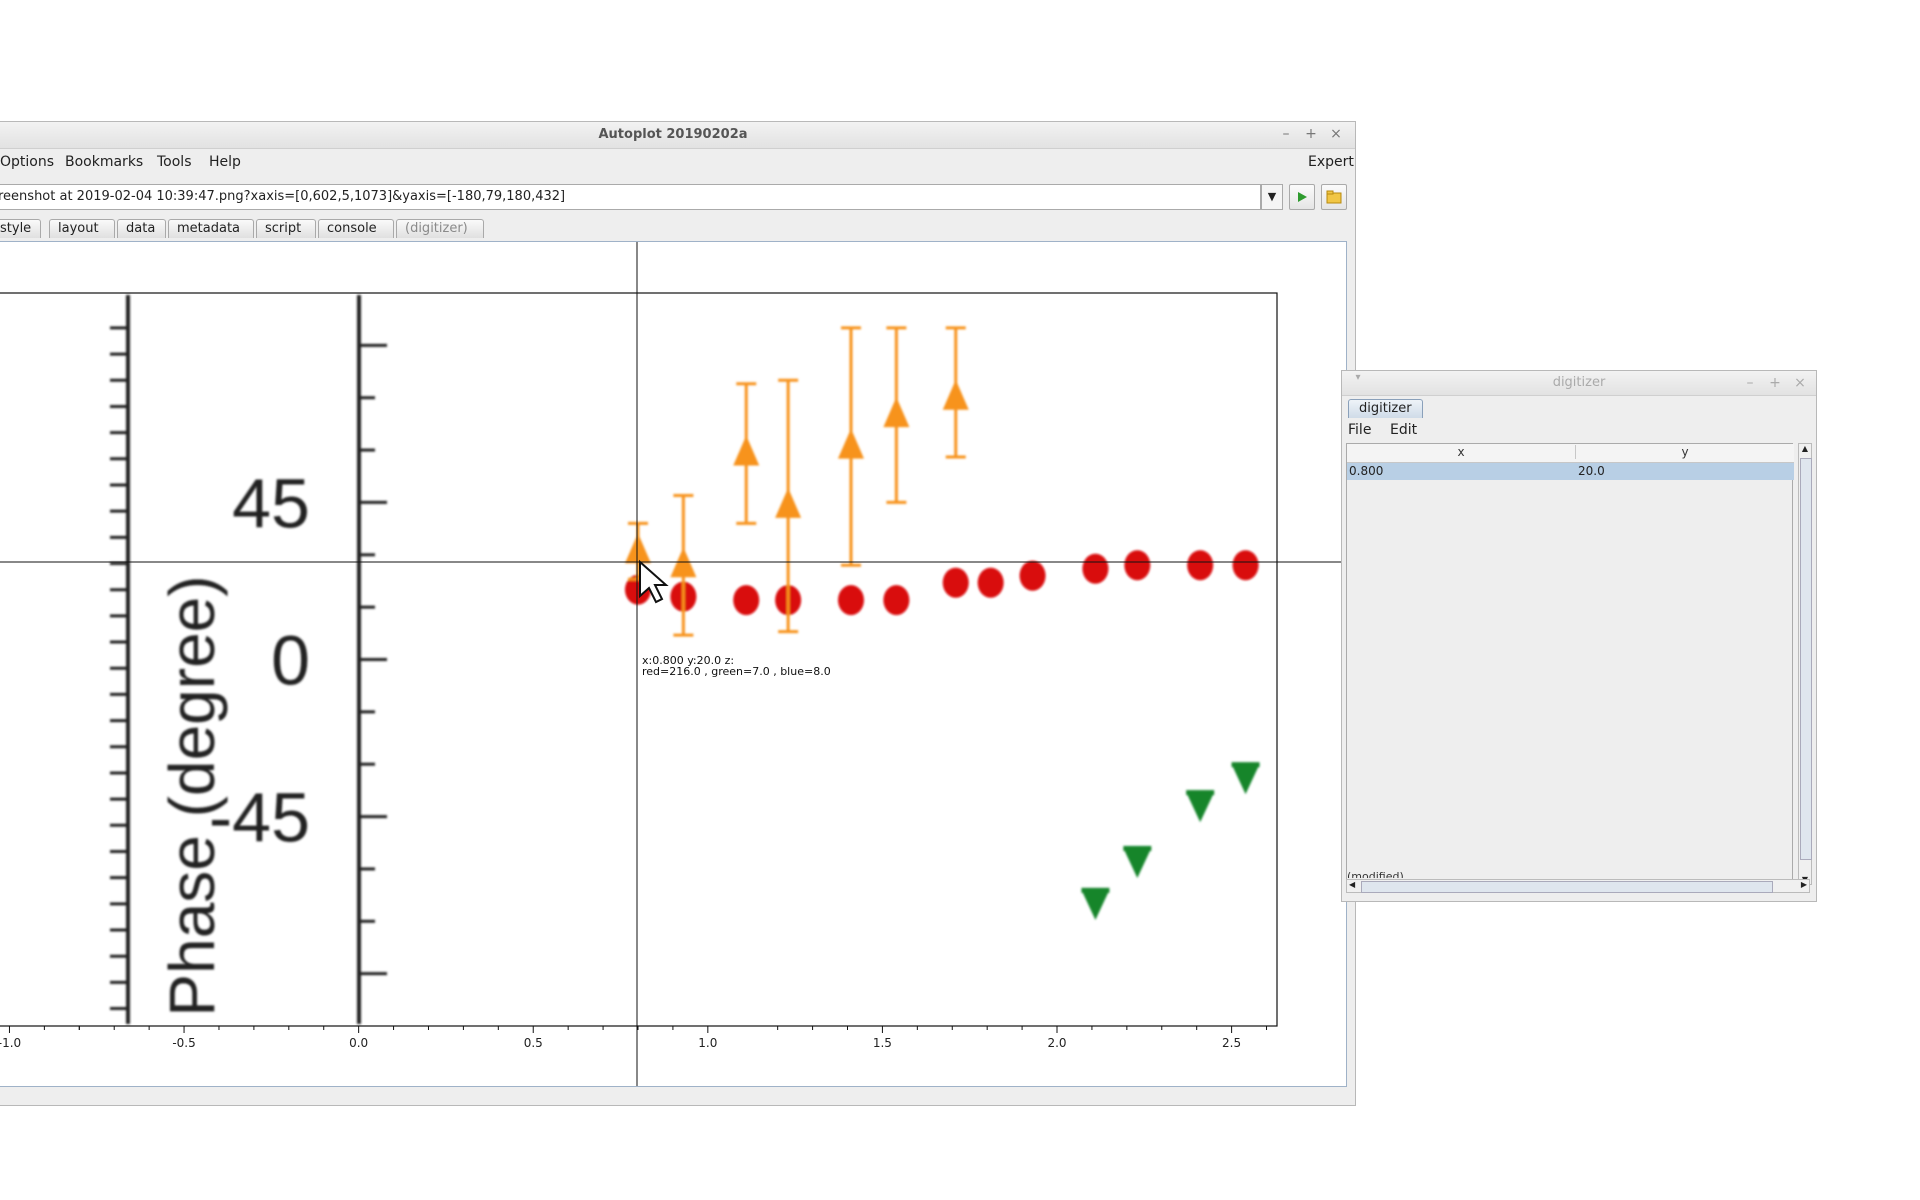  I want to click on column-header-x: x, so click(1461, 452).